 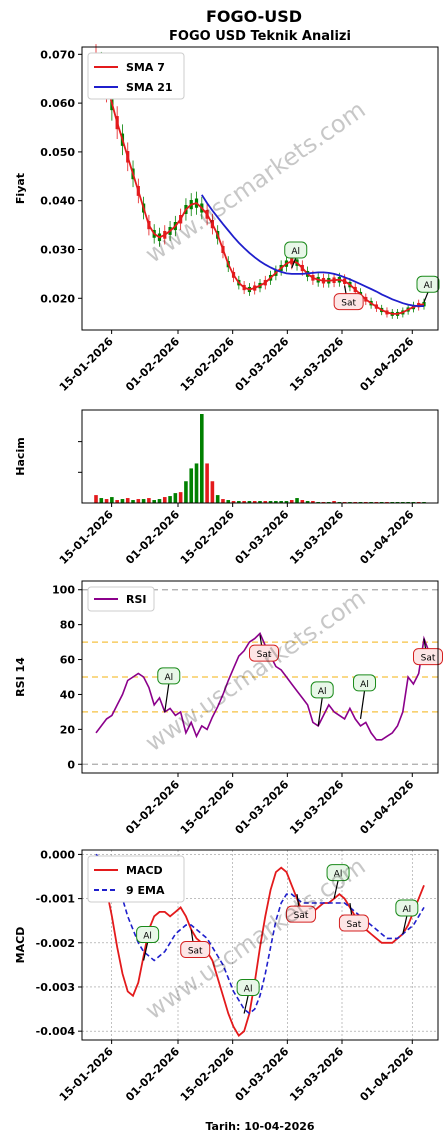 I want to click on rsi-signal-3-label: Al, so click(x=364, y=685).